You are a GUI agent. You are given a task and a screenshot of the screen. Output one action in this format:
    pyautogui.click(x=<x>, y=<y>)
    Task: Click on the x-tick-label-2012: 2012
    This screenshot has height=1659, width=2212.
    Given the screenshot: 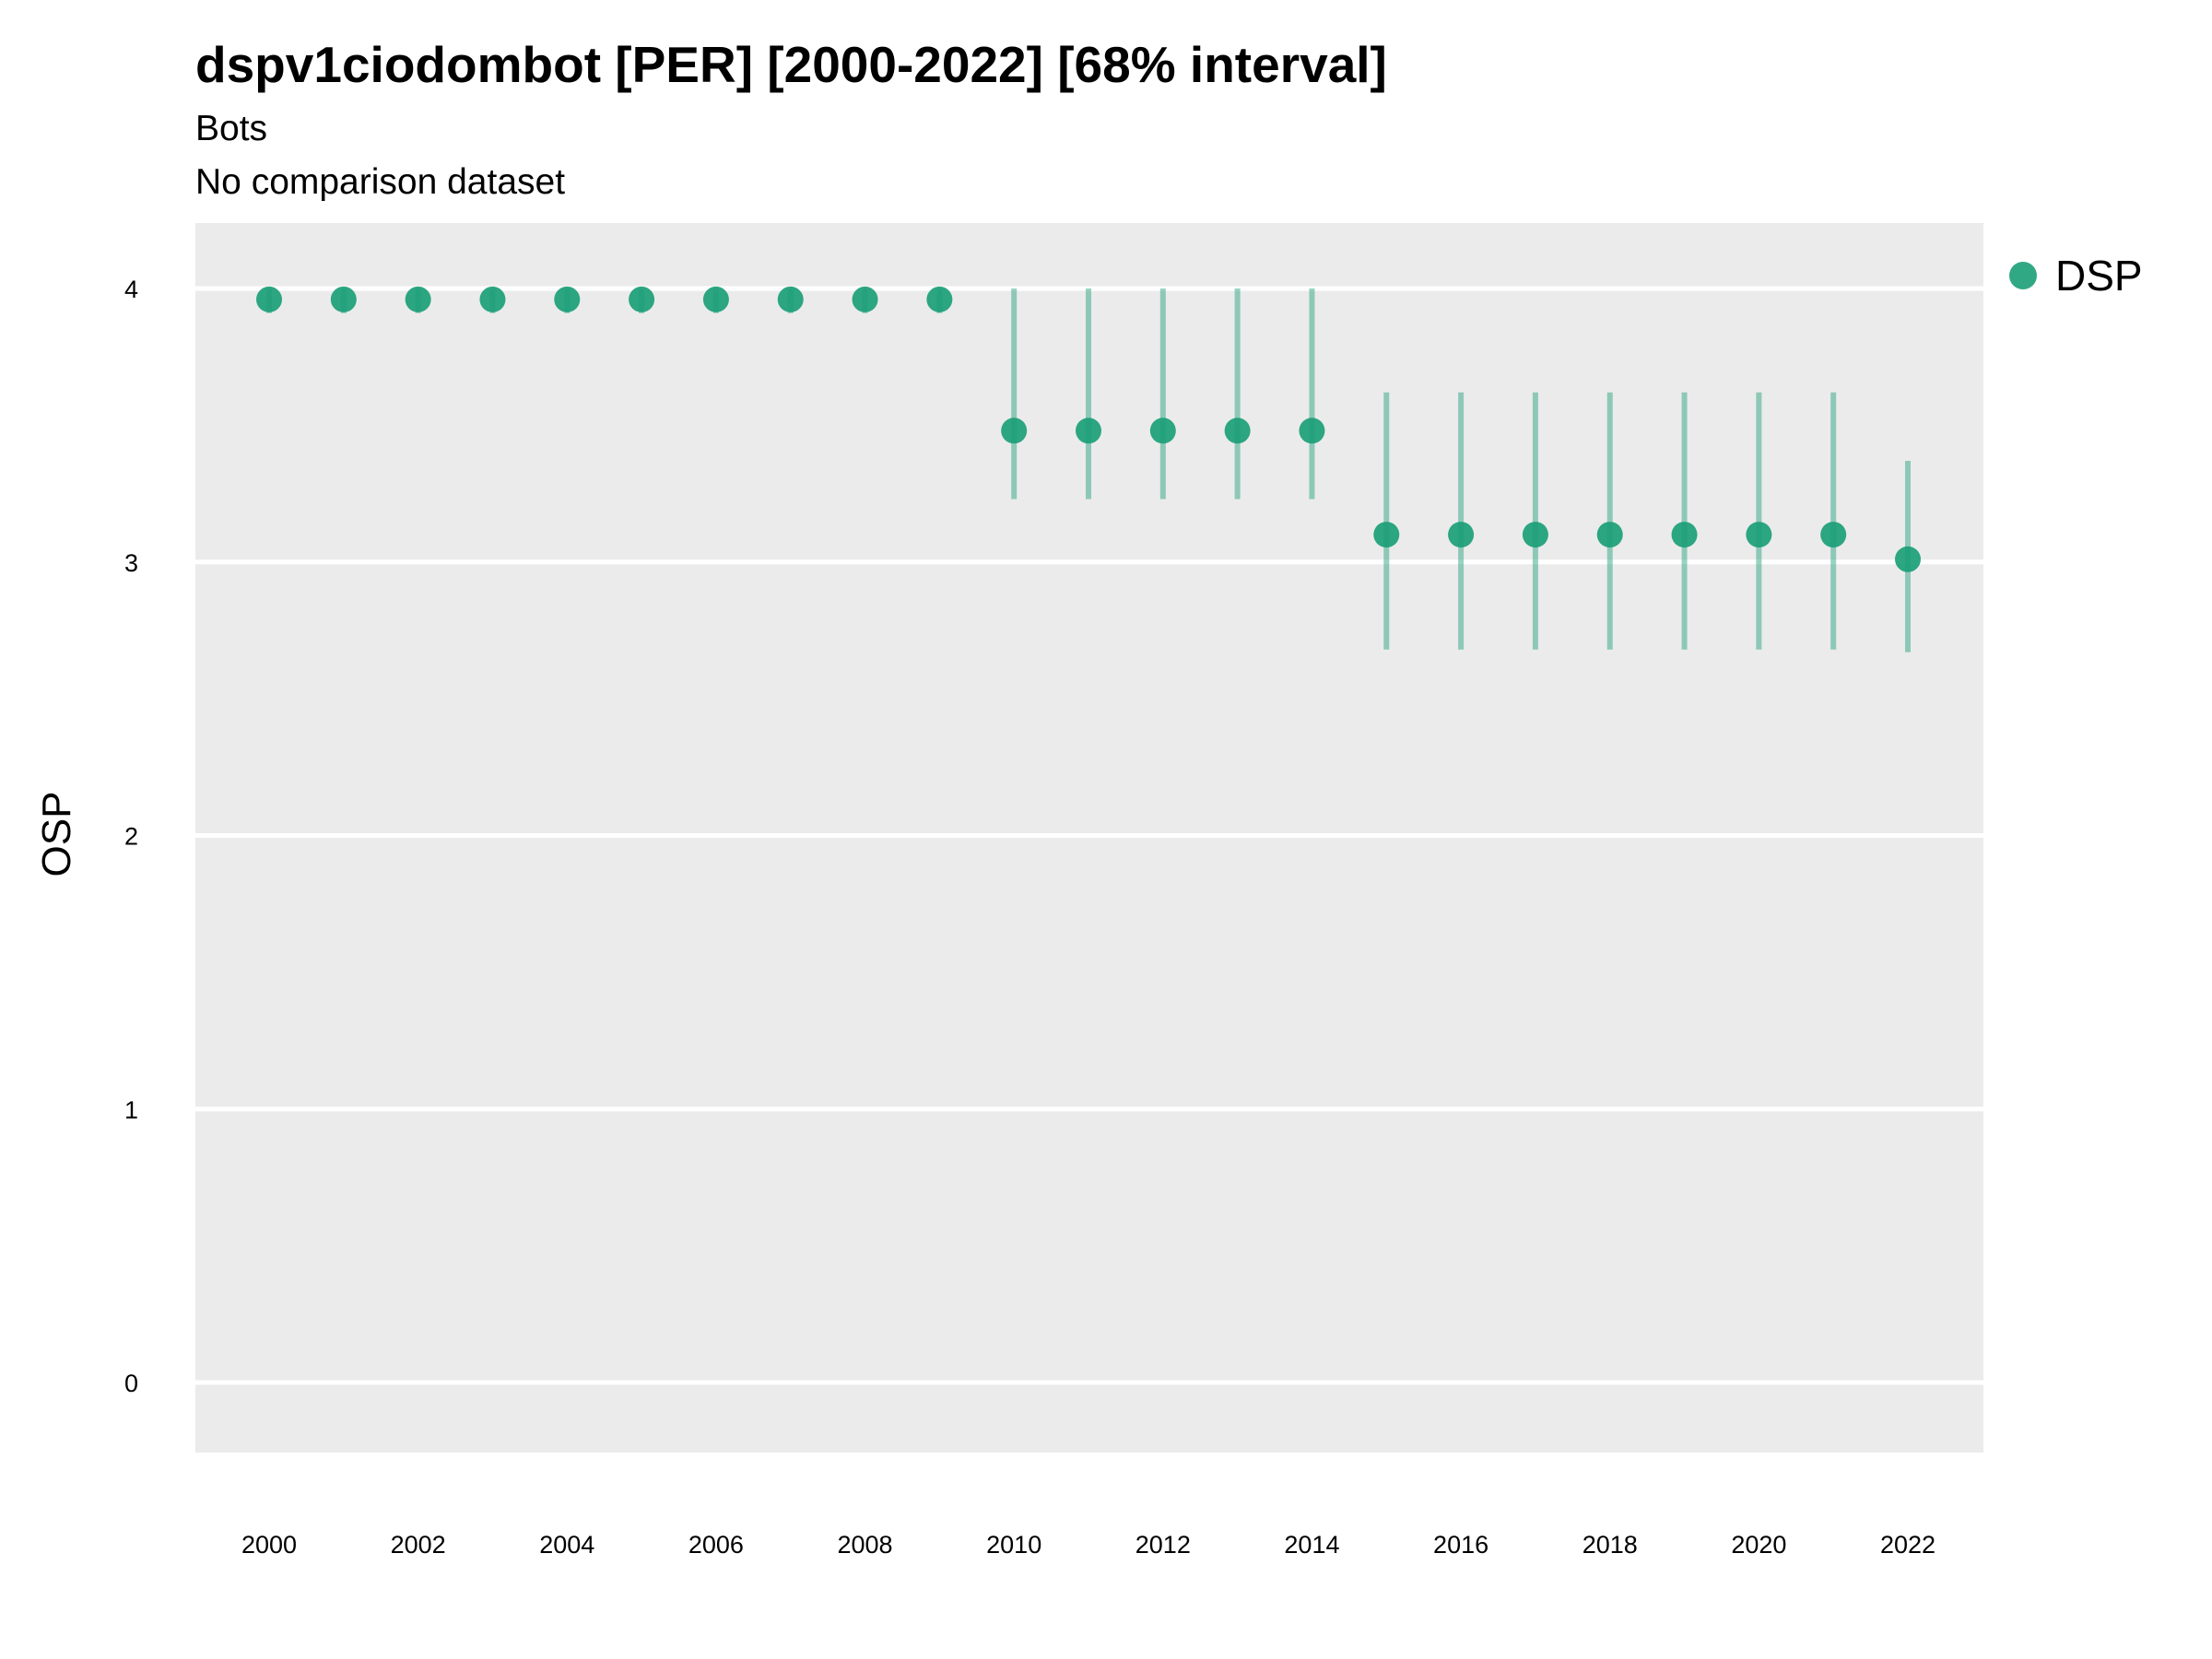 What is the action you would take?
    pyautogui.click(x=1163, y=1545)
    